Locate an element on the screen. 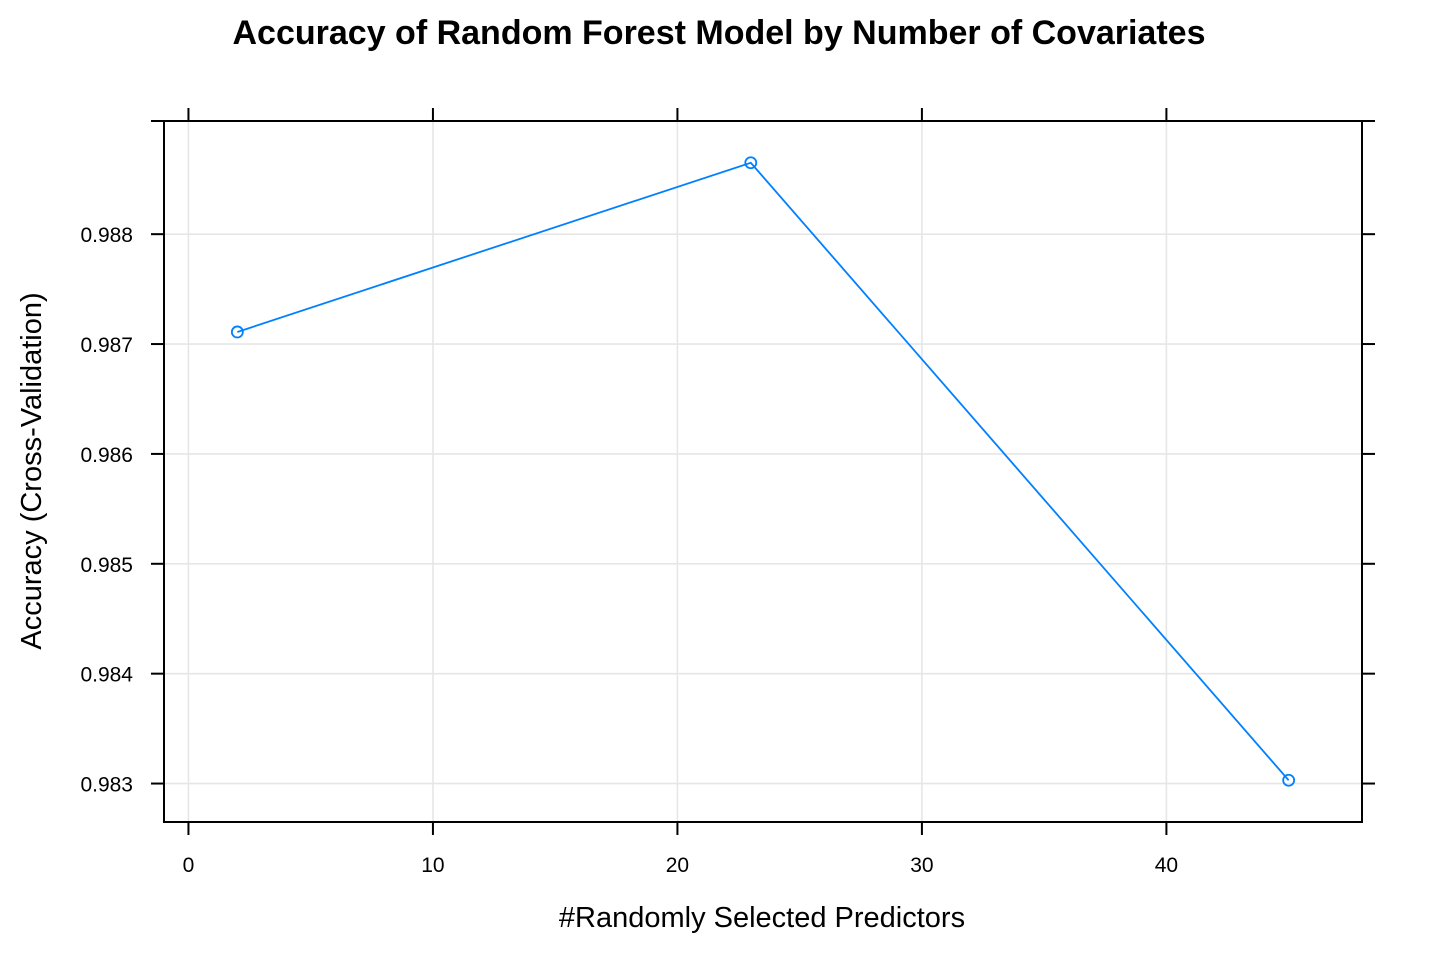 The width and height of the screenshot is (1440, 960). y-tick-label: 0.984 is located at coordinates (106, 675).